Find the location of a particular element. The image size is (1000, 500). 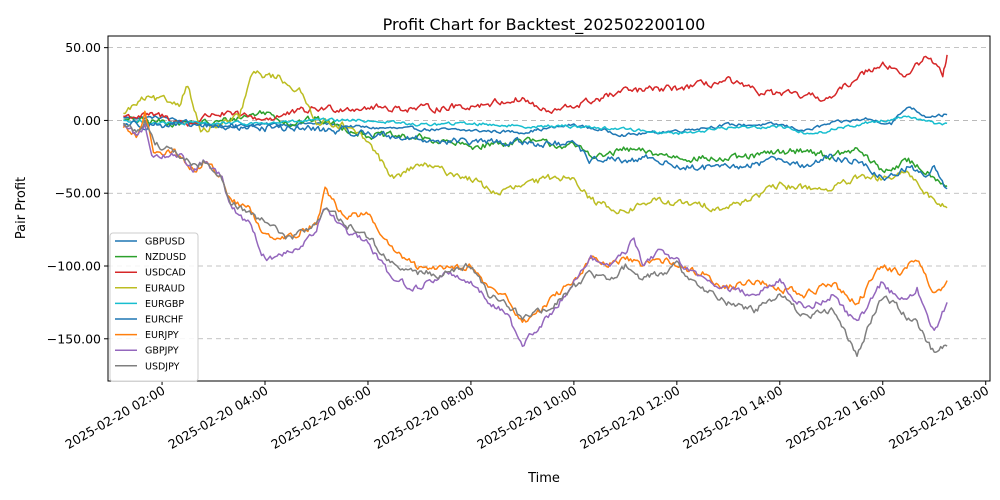

series-line-gbpusd is located at coordinates (535, 122).